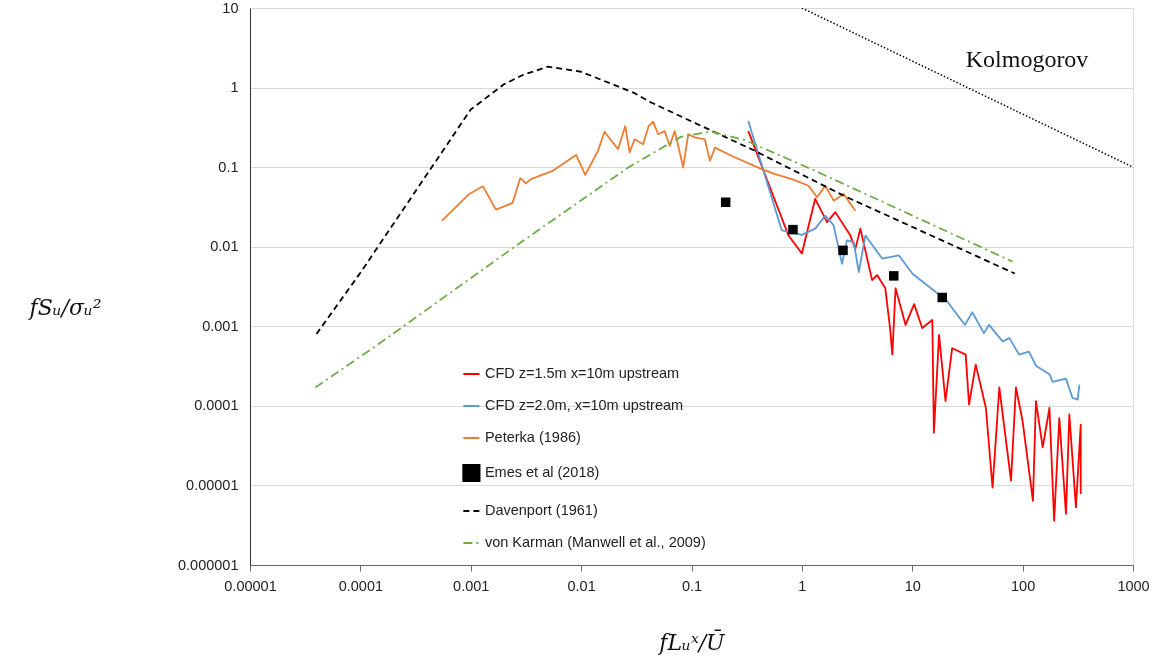 The height and width of the screenshot is (670, 1166). Describe the element at coordinates (802, 585) in the screenshot. I see `x-tick-label: 1` at that location.